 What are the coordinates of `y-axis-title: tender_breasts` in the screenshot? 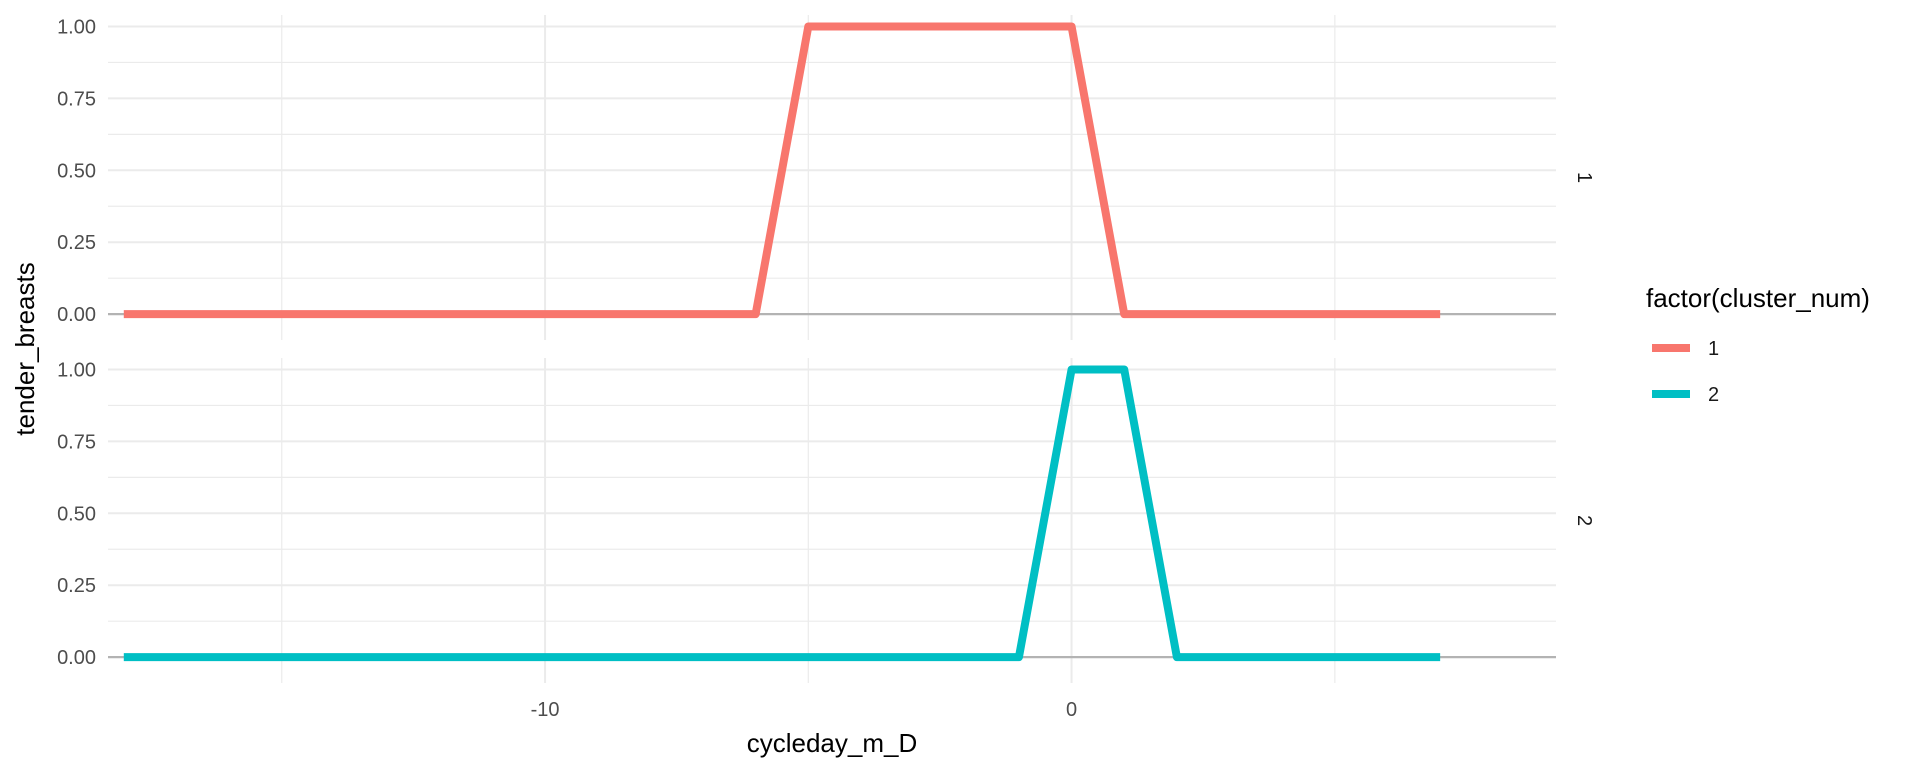 It's located at (25, 348).